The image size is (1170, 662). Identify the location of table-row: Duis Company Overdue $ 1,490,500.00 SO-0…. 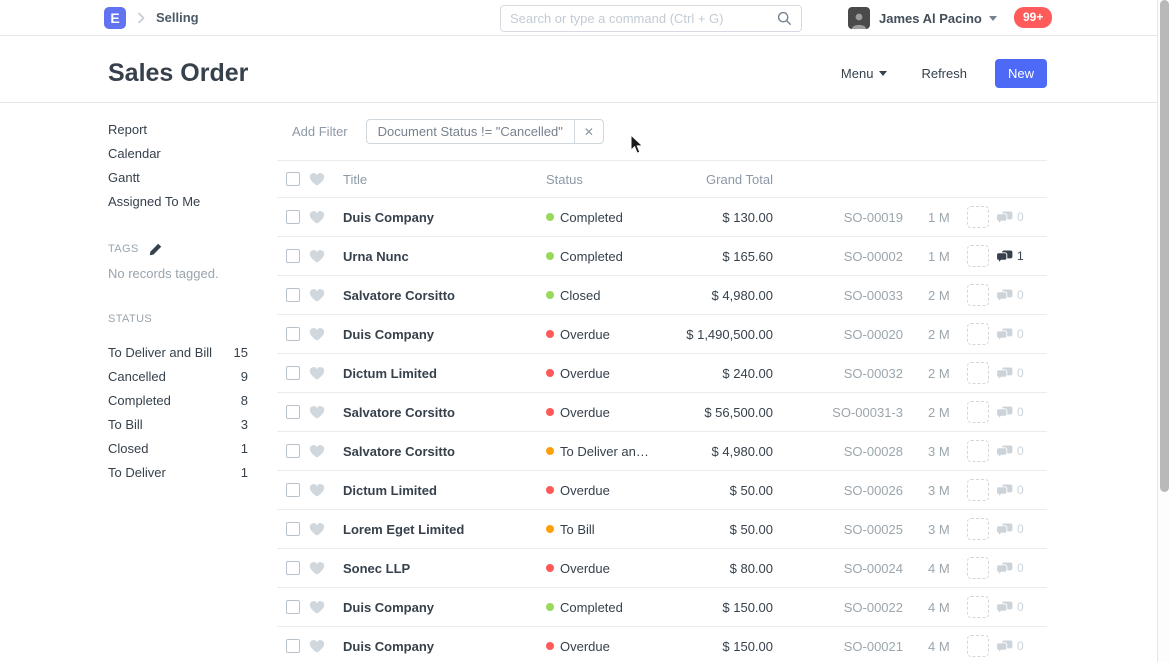
(662, 334).